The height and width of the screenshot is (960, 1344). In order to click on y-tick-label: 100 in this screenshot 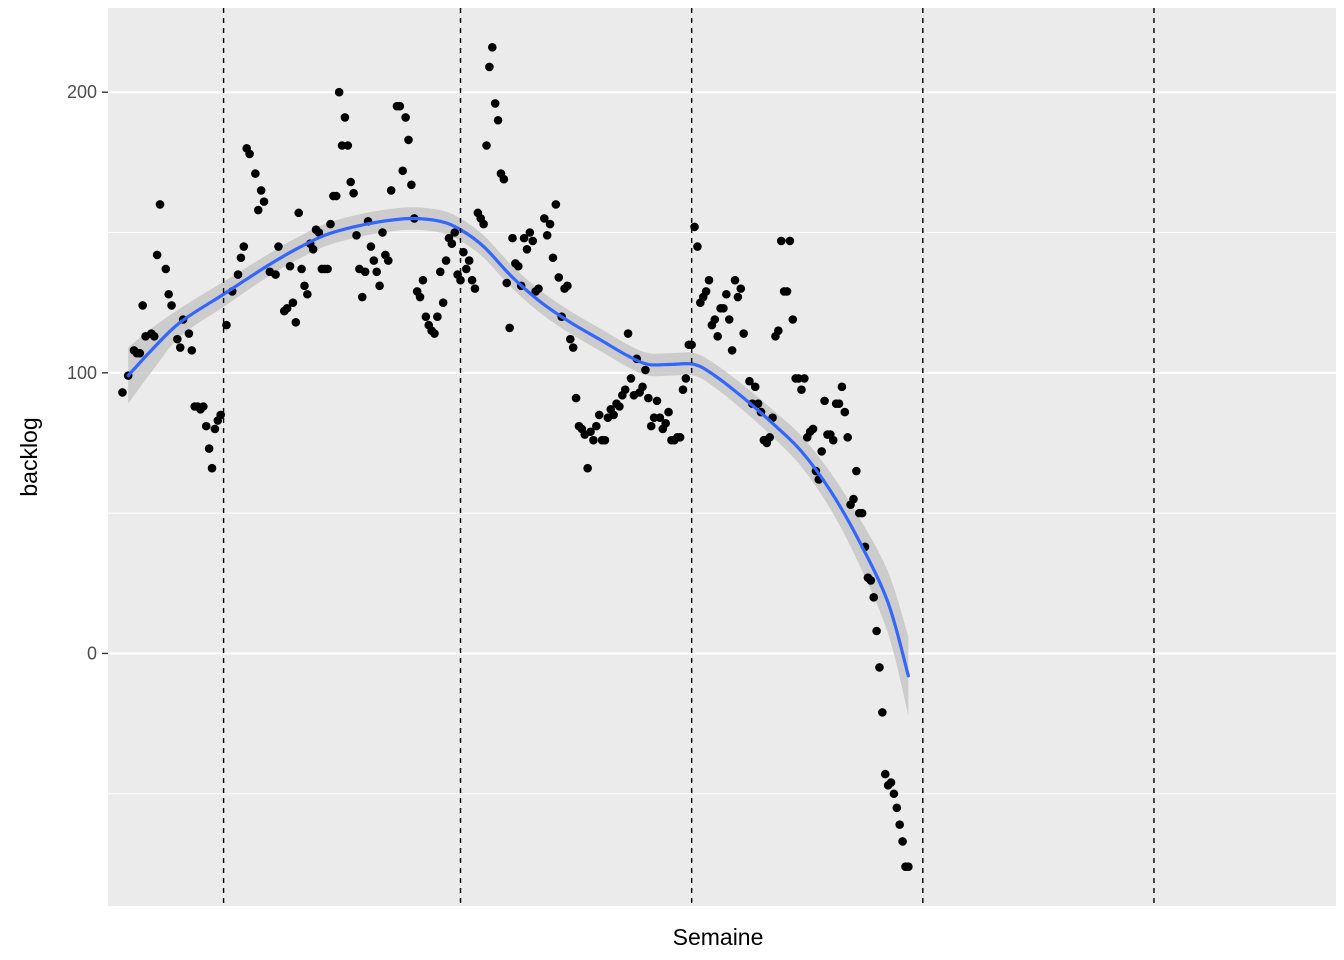, I will do `click(82, 373)`.